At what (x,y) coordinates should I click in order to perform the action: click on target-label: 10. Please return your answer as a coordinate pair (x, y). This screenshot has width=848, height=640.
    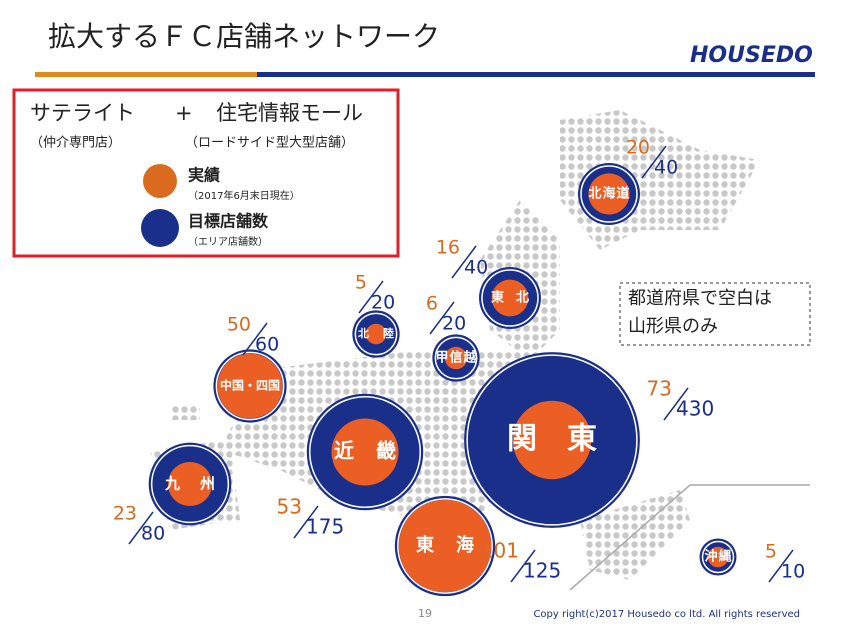
    Looking at the image, I should click on (793, 572).